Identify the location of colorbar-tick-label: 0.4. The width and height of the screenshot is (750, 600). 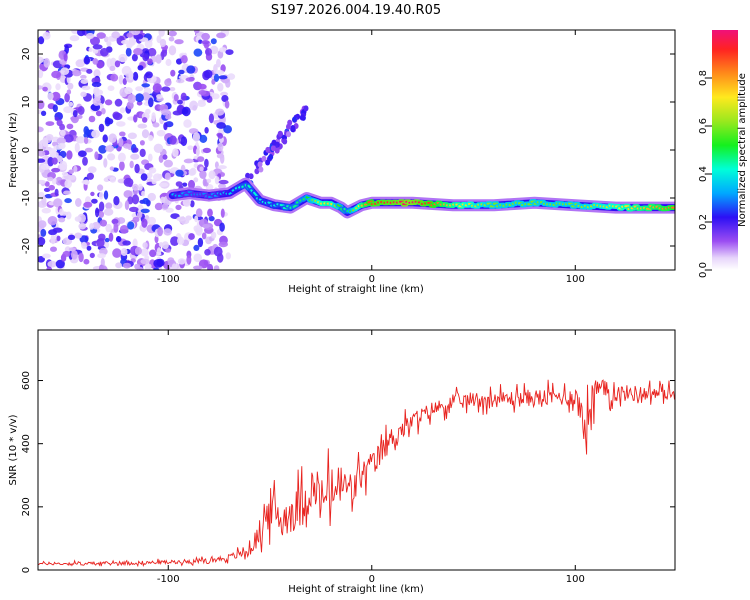
(703, 174).